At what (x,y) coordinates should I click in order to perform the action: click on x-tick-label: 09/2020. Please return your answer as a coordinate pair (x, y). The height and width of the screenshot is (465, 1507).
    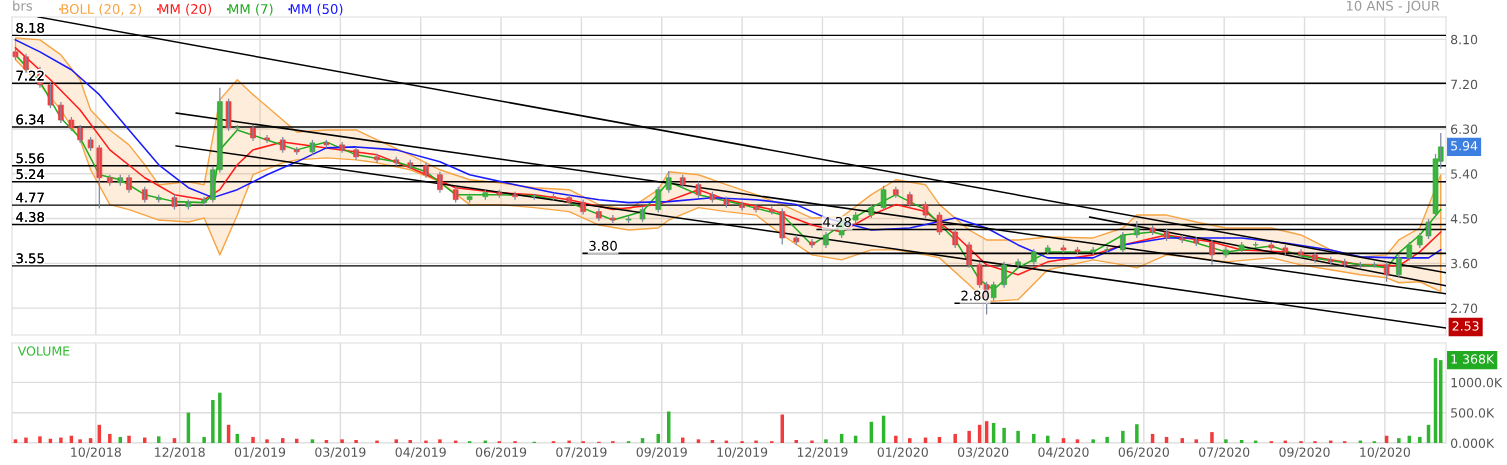
    Looking at the image, I should click on (1304, 452).